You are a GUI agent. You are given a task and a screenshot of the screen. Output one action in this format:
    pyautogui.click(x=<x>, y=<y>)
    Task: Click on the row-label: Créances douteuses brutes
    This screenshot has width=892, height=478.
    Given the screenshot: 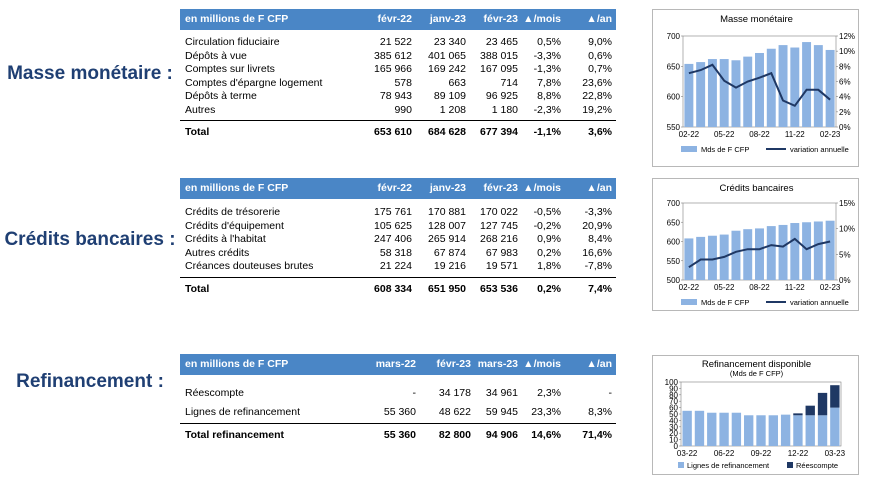 What is the action you would take?
    pyautogui.click(x=249, y=266)
    